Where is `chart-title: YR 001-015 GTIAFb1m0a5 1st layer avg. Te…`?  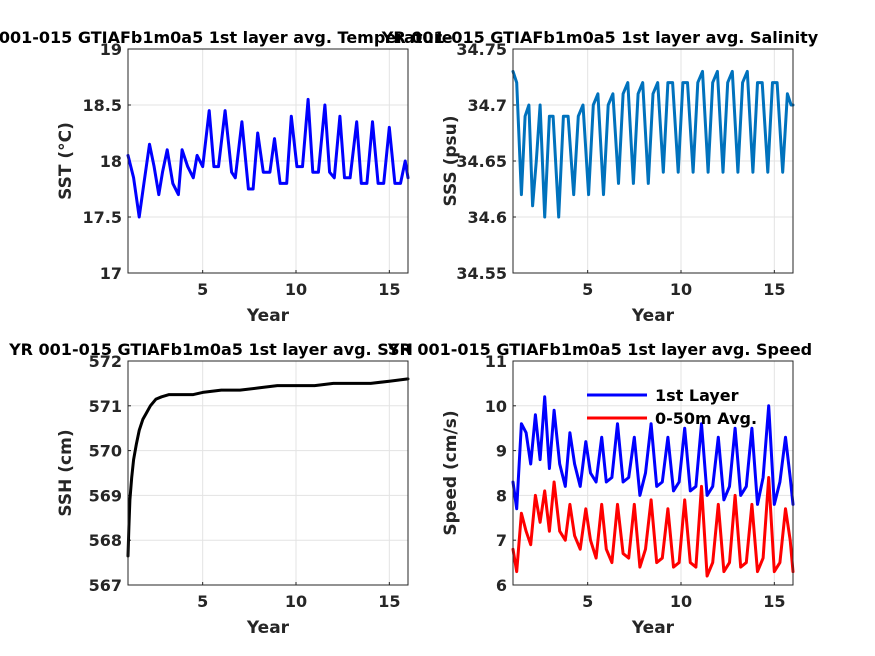
chart-title: YR 001-015 GTIAFb1m0a5 1st layer avg. Te… is located at coordinates (226, 37).